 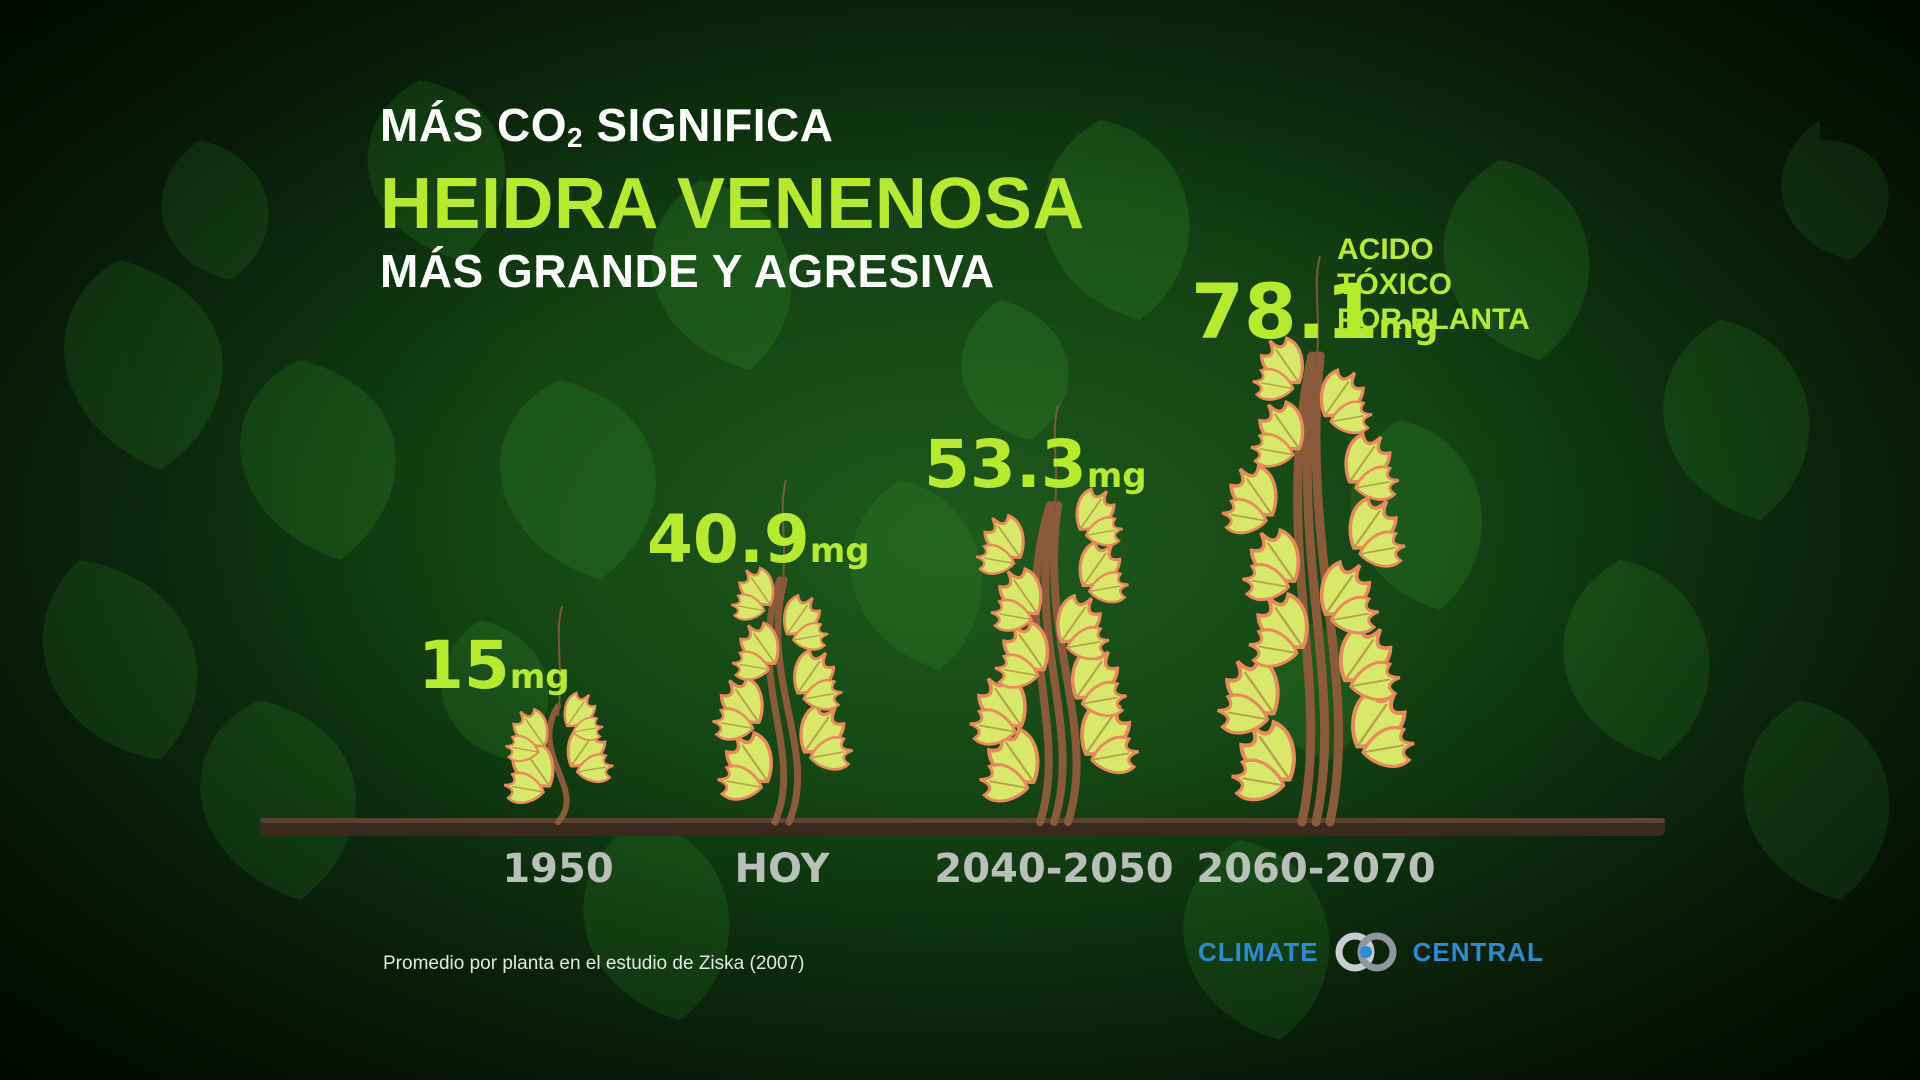 What do you see at coordinates (1478, 951) in the screenshot?
I see `brand-right-text: CENTRAL` at bounding box center [1478, 951].